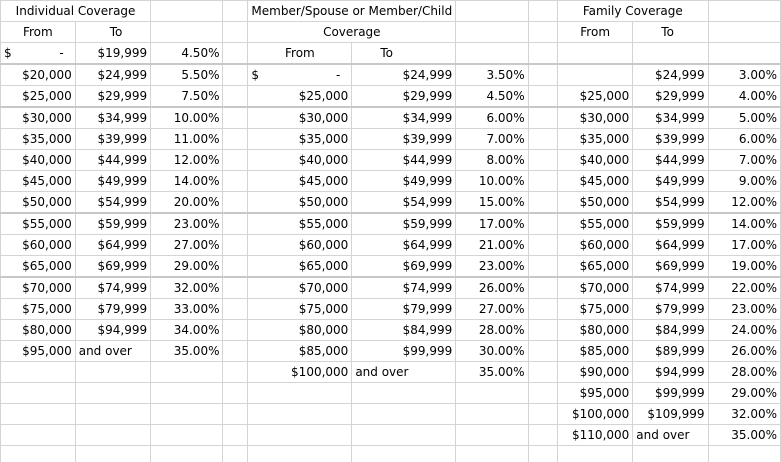  I want to click on rate-cell: 26.00%, so click(492, 287).